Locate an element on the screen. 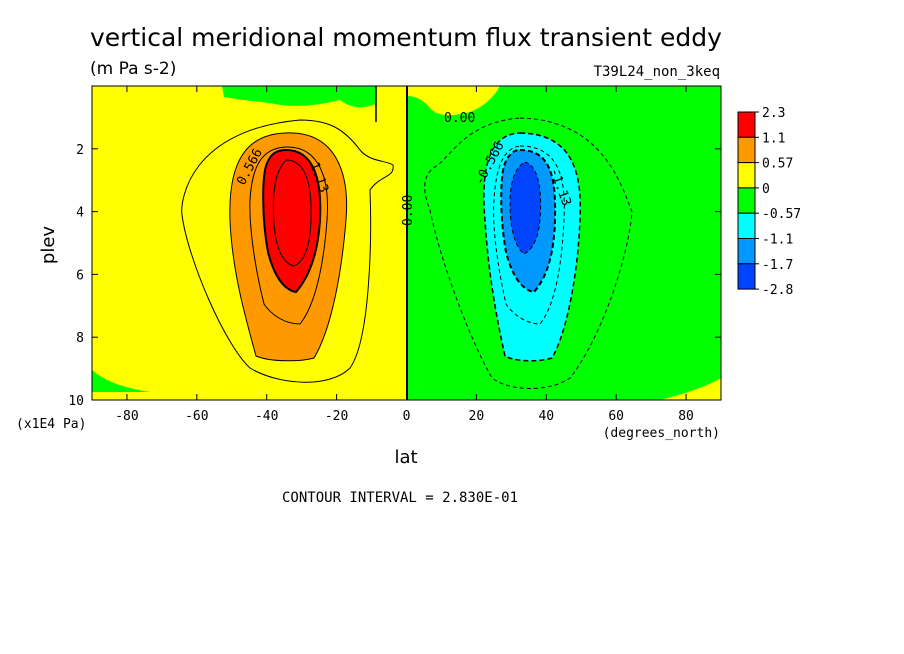 Image resolution: width=904 pixels, height=654 pixels. x-axis-units: (degrees_north) is located at coordinates (661, 433).